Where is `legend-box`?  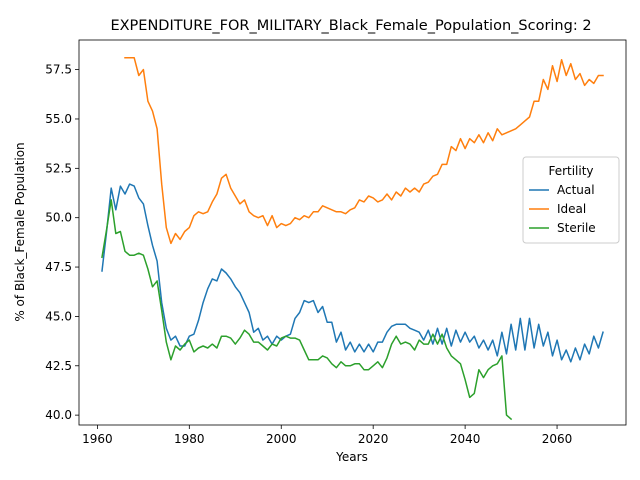 legend-box is located at coordinates (571, 200).